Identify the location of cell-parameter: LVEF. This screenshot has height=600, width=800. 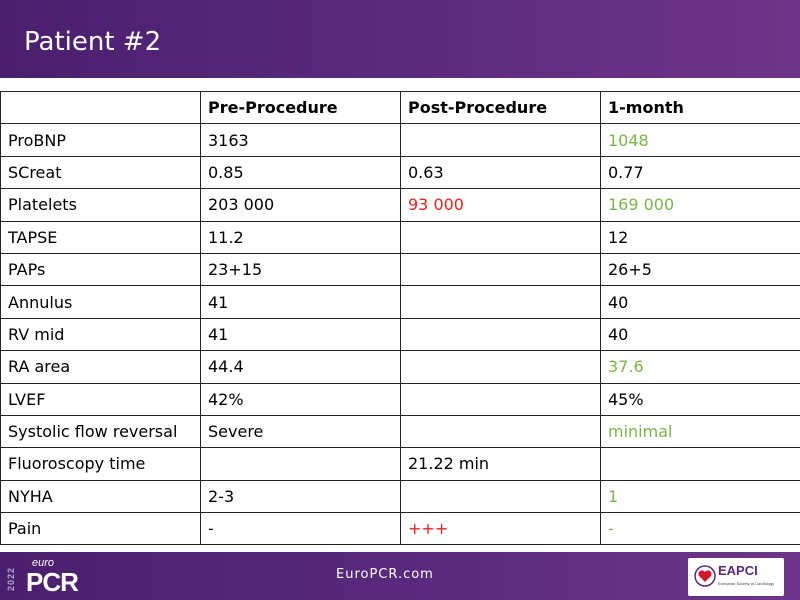
(100, 399).